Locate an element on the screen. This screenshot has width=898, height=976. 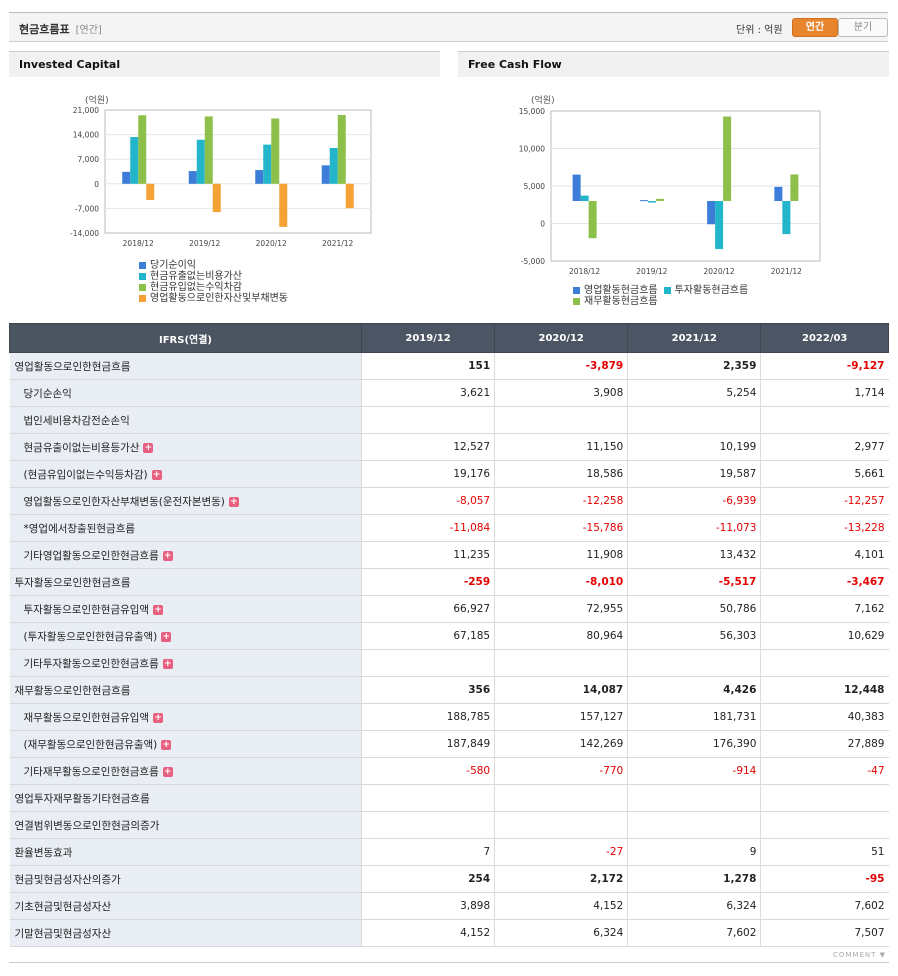
x-tick-label: 2020/12 is located at coordinates (719, 271).